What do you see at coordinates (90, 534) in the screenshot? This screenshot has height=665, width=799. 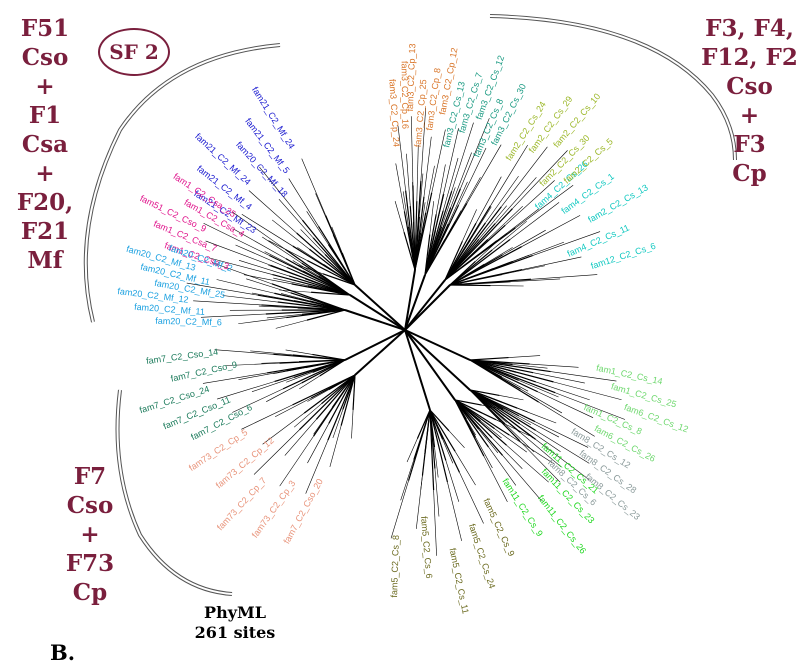 I see `clade-line: +` at bounding box center [90, 534].